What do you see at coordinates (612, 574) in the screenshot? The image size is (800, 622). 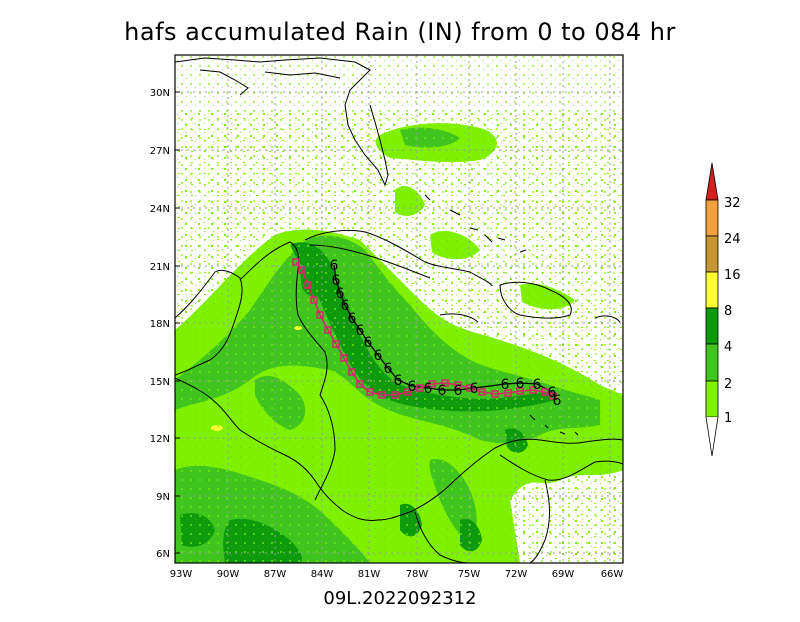 I see `lon-label: 66W` at bounding box center [612, 574].